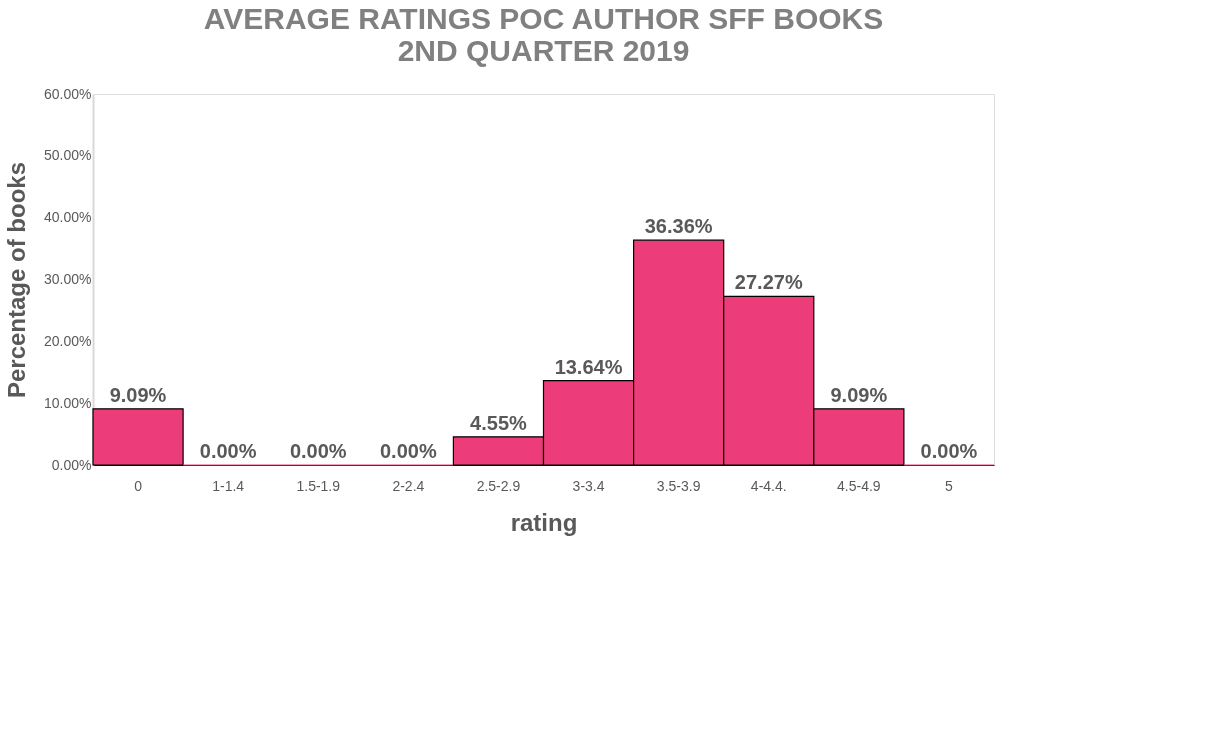  What do you see at coordinates (68, 155) in the screenshot?
I see `y-tick-label: 50.00%` at bounding box center [68, 155].